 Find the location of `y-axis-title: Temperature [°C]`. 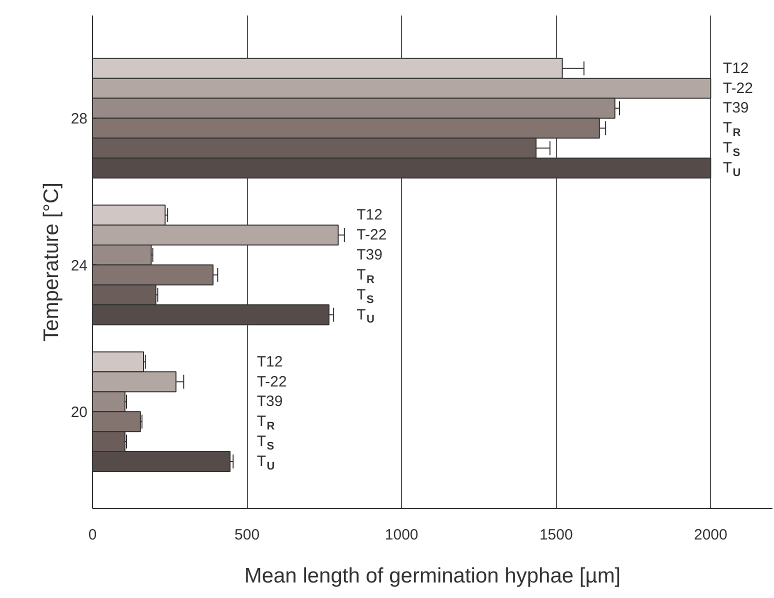

y-axis-title: Temperature [°C] is located at coordinates (51, 262).